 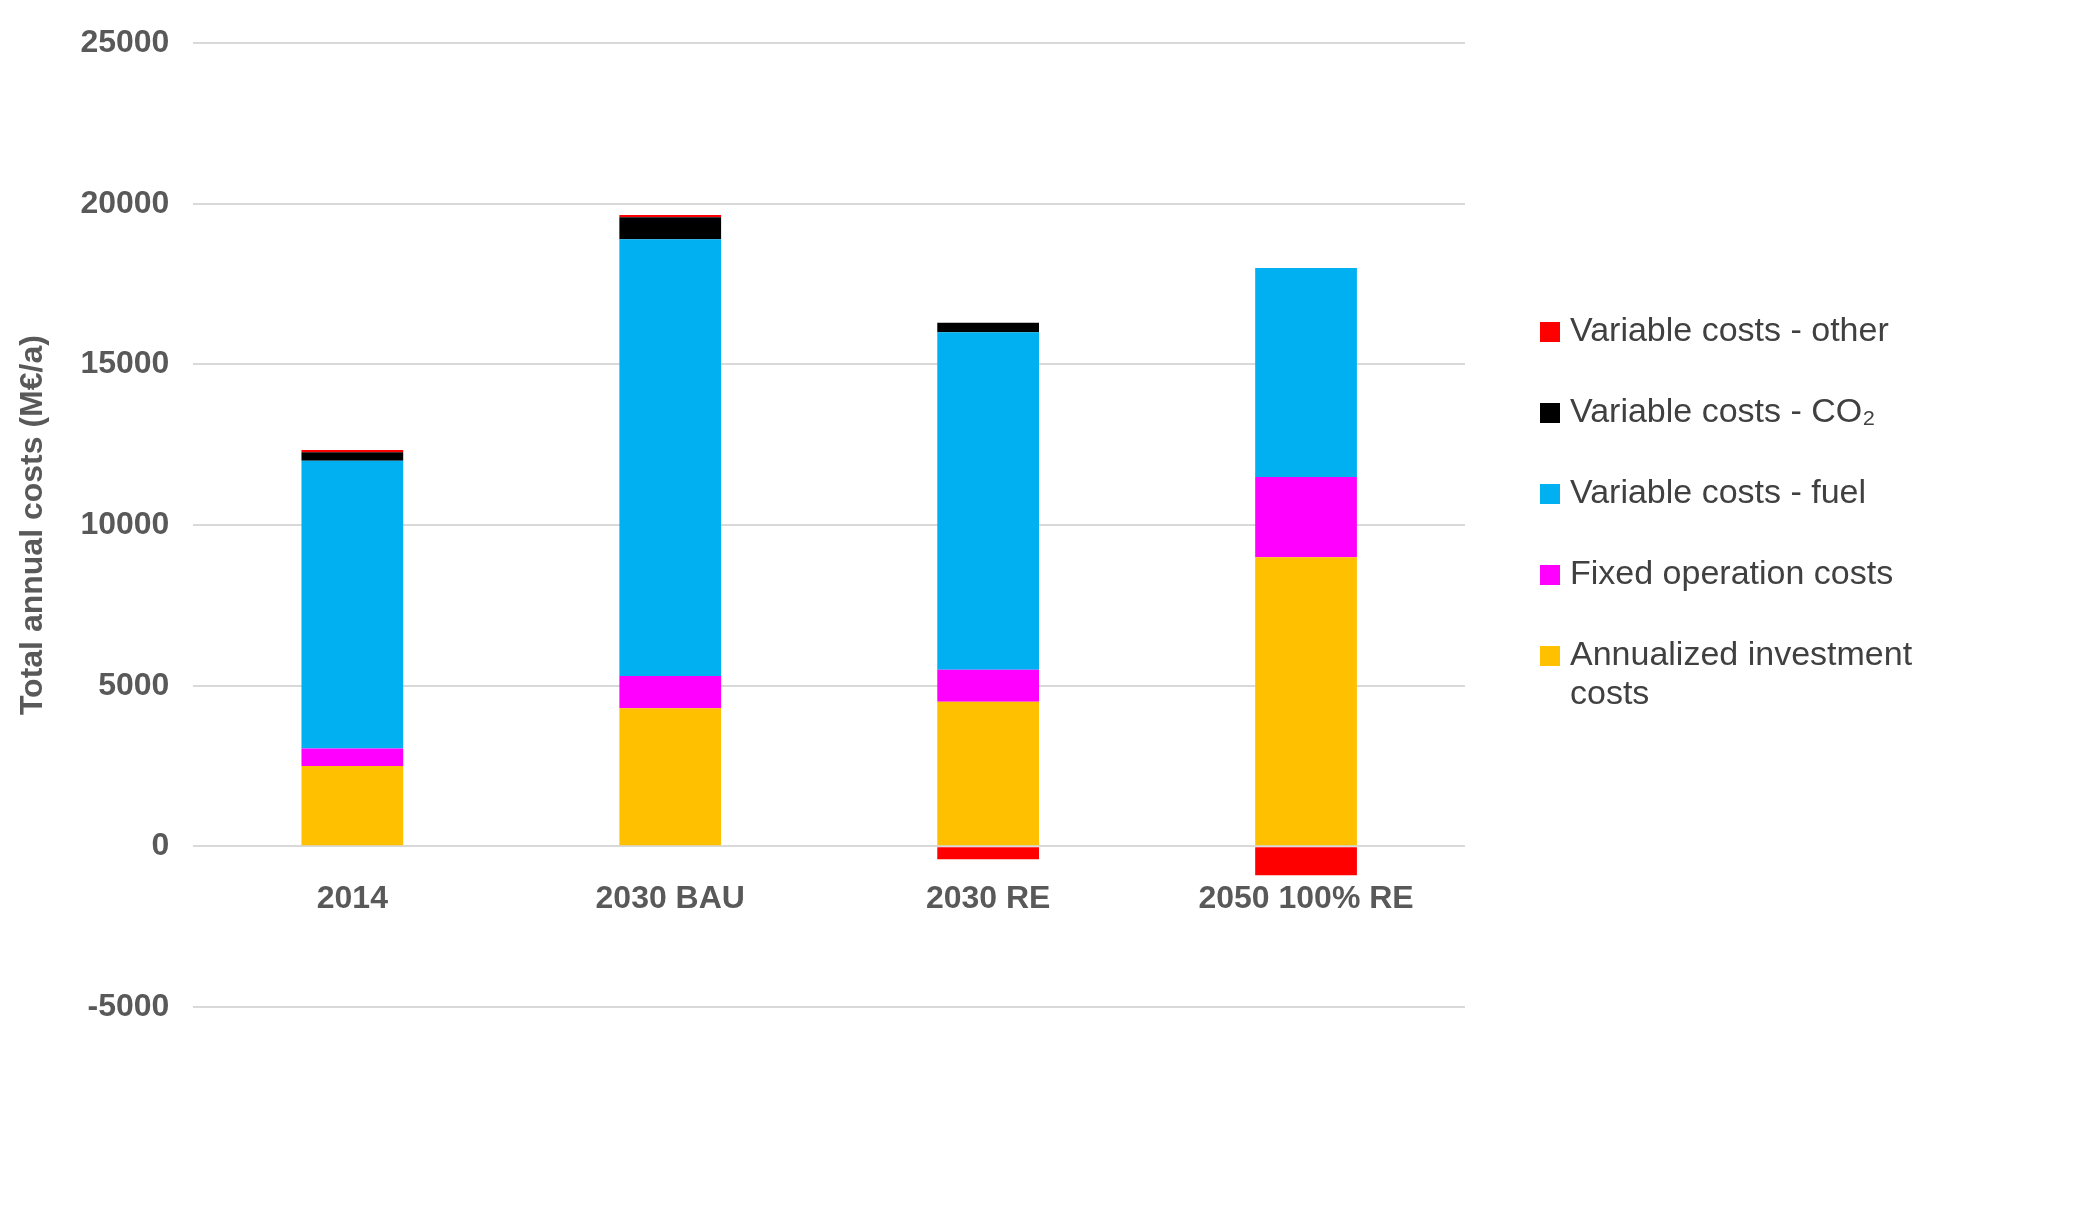 I want to click on y-tick-label: 10000, so click(x=125, y=522).